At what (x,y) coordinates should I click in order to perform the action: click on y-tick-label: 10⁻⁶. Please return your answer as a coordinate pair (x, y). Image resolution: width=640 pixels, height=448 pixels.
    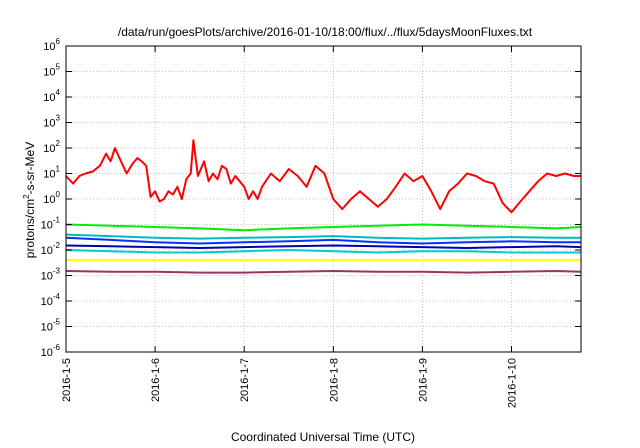
    Looking at the image, I should click on (51, 351).